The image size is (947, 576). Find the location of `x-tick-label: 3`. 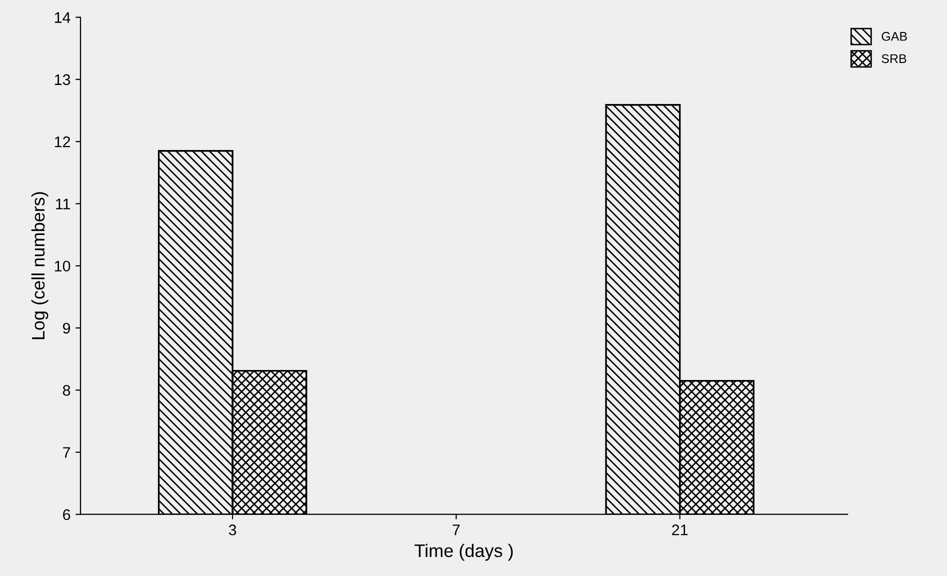

x-tick-label: 3 is located at coordinates (232, 530).